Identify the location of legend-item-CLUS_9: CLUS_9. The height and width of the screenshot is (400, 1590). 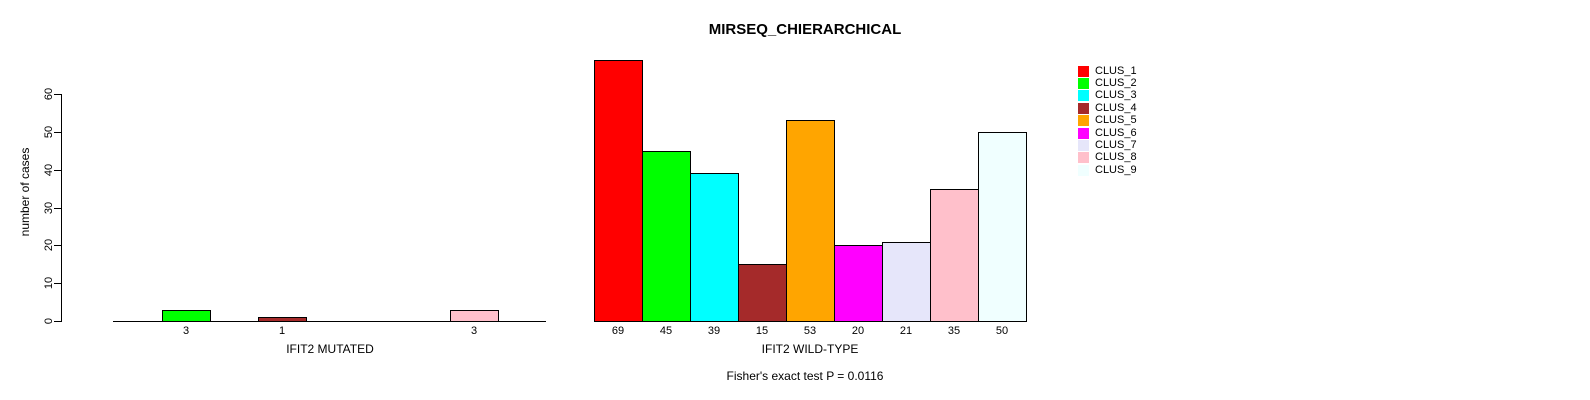
(1107, 170).